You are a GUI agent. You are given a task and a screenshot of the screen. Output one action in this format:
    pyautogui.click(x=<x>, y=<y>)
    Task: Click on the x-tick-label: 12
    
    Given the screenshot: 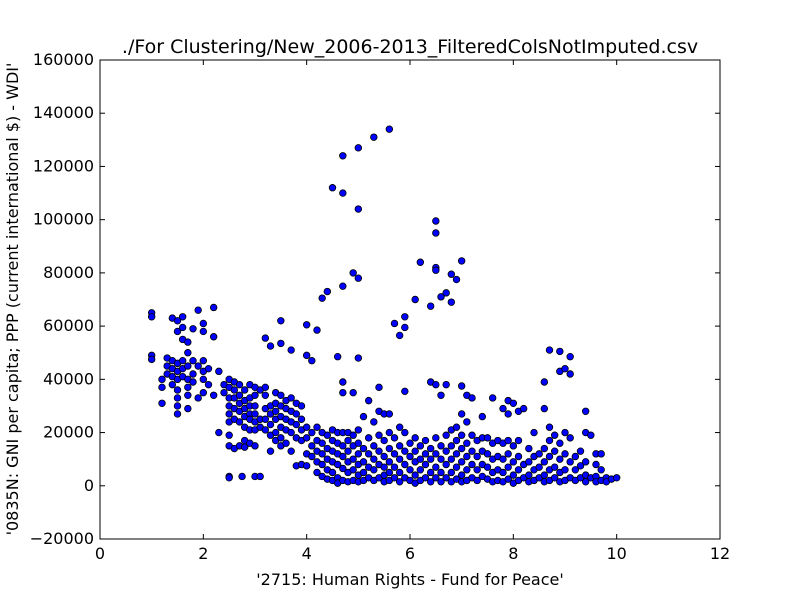 What is the action you would take?
    pyautogui.click(x=720, y=553)
    